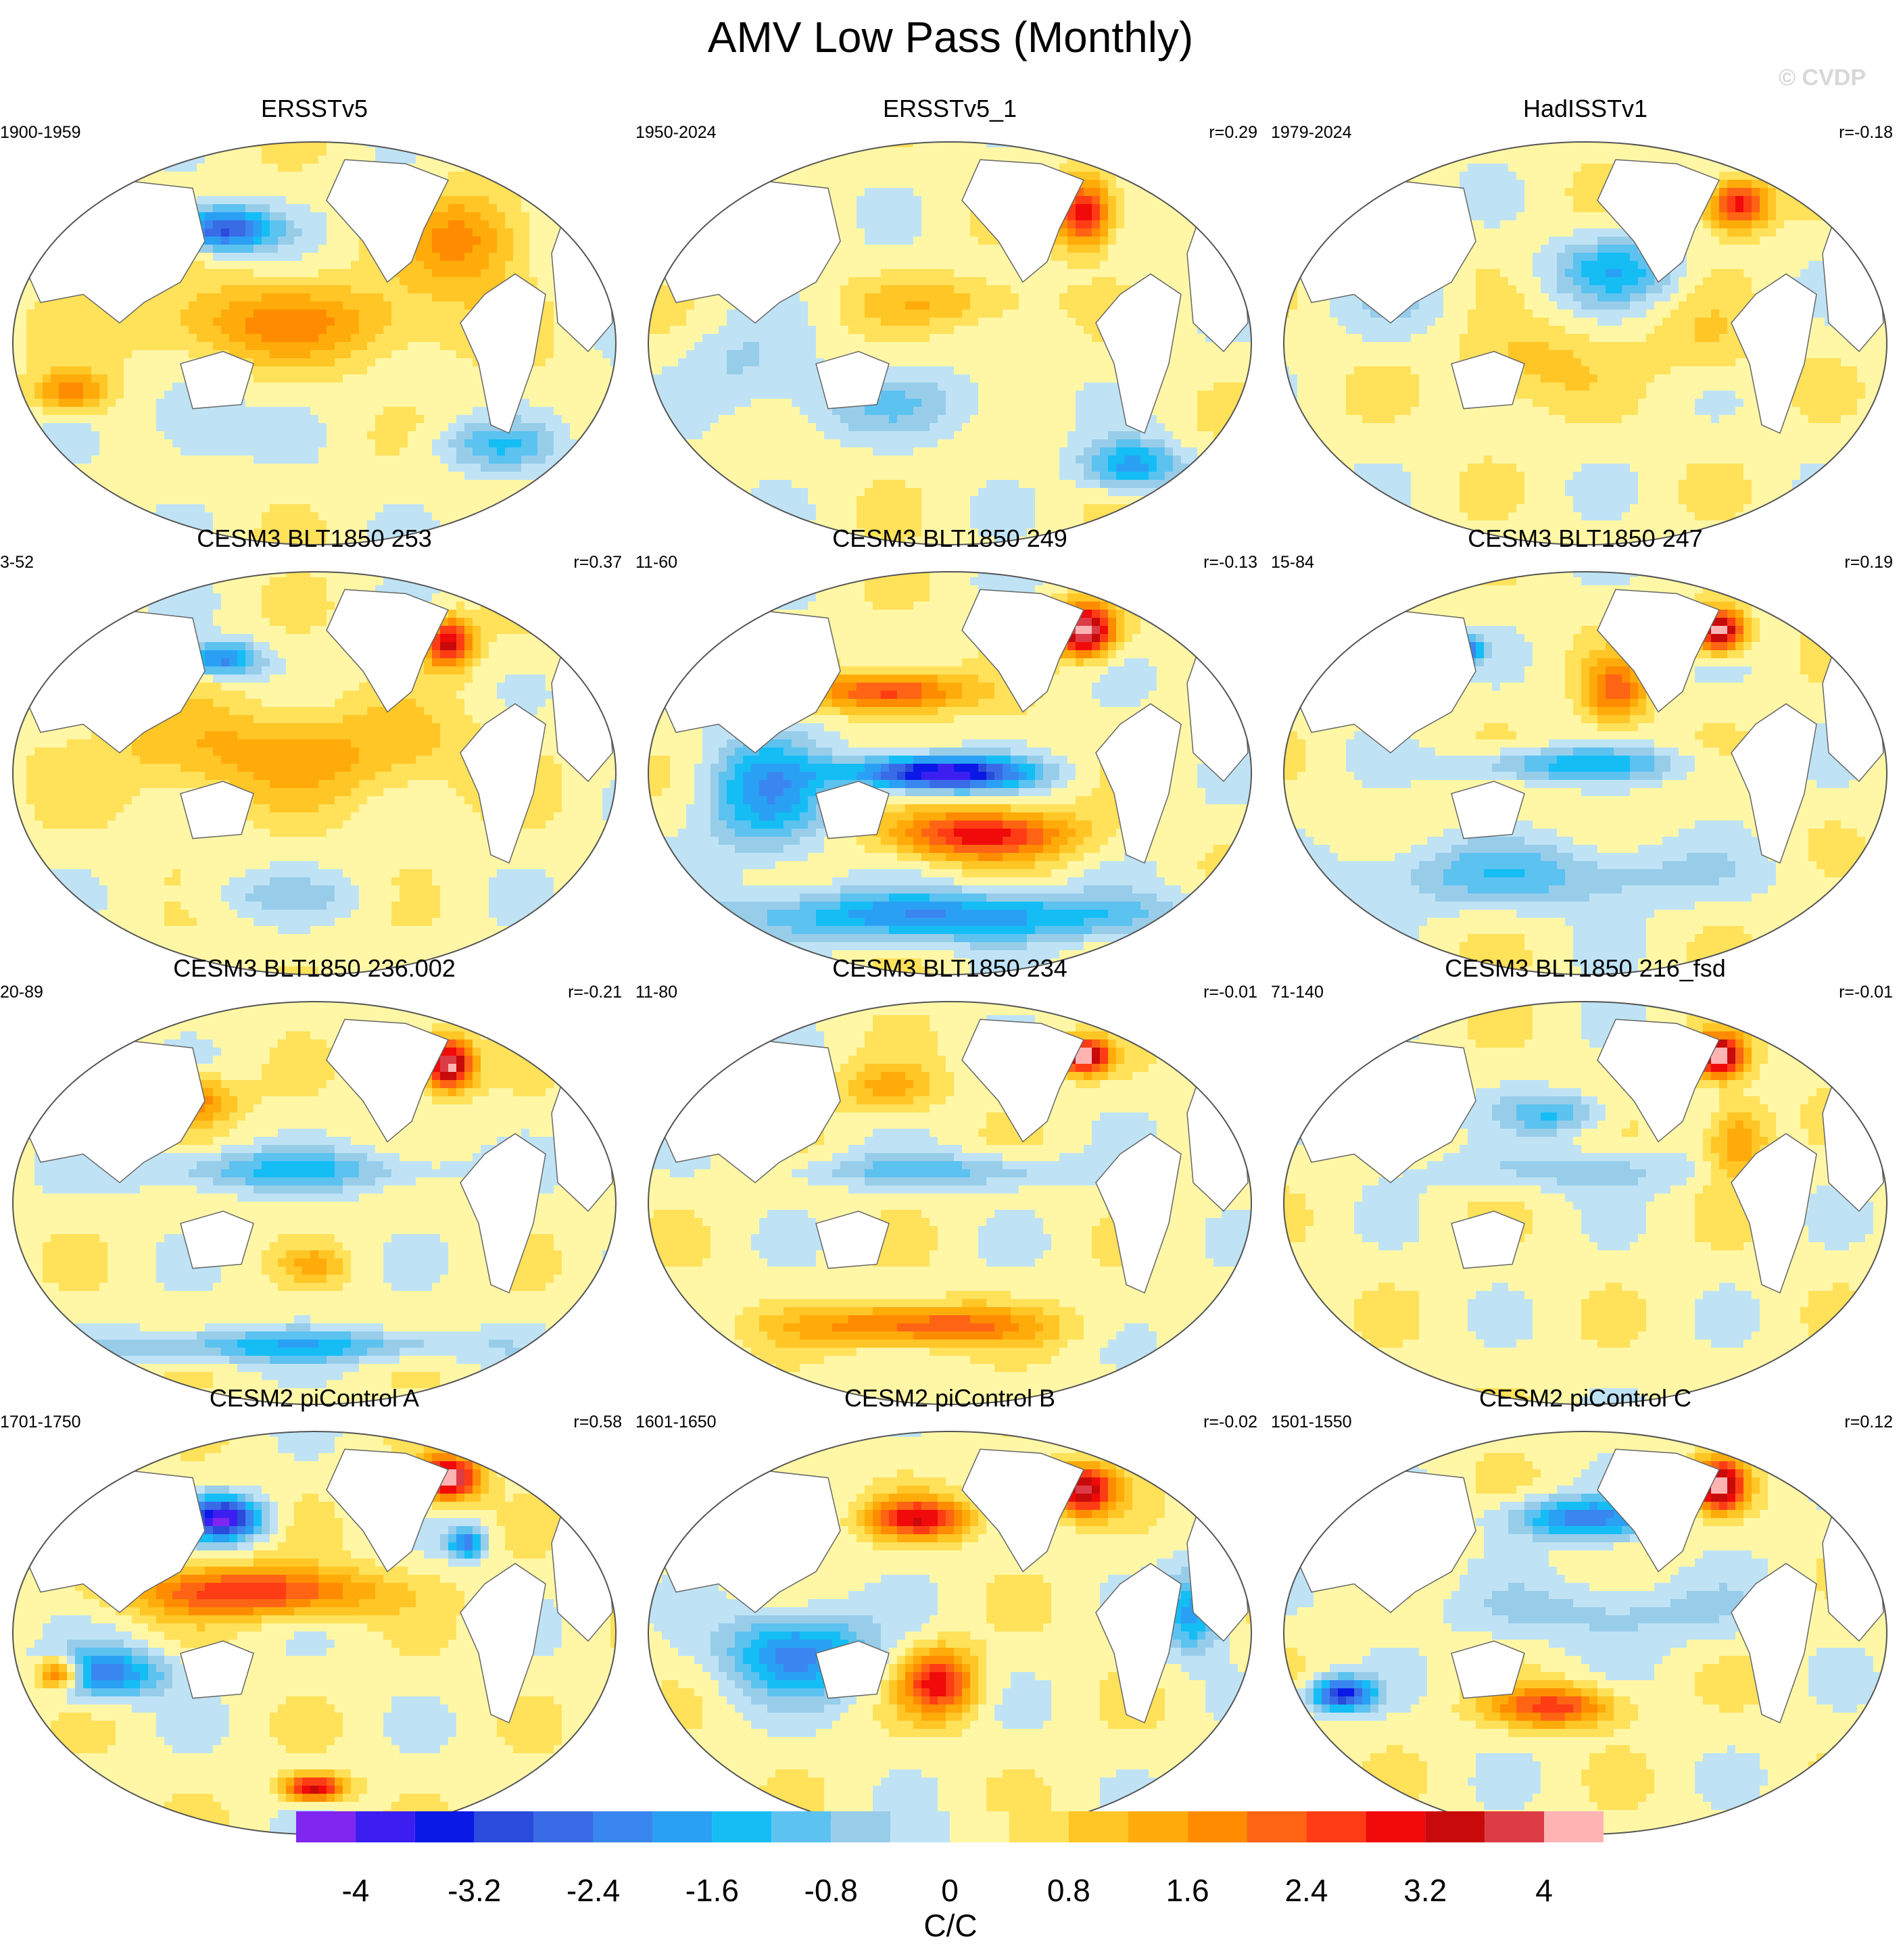  I want to click on map-panel: CESM3 BLT1850 236.002 20-89 r=-0.21, so click(314, 1184).